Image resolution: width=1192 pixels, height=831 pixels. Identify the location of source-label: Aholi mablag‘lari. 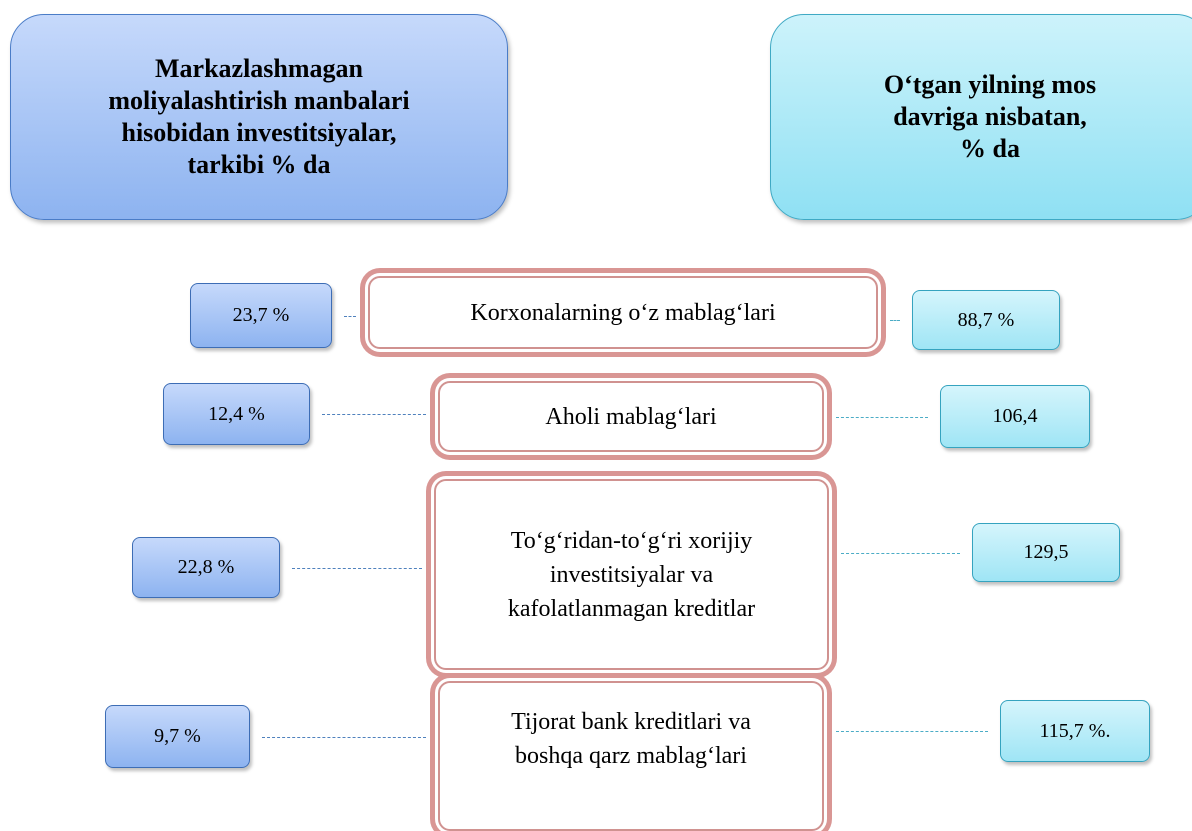
(631, 416).